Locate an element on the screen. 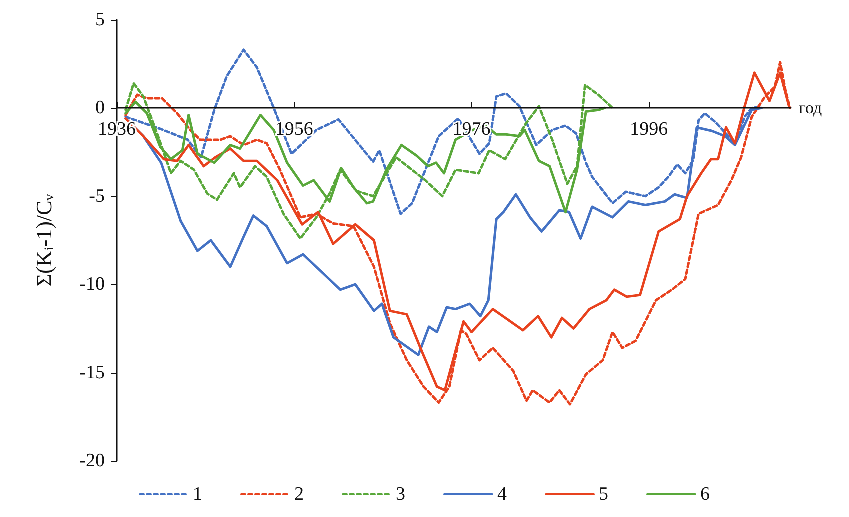  x-axis-title: год is located at coordinates (811, 108).